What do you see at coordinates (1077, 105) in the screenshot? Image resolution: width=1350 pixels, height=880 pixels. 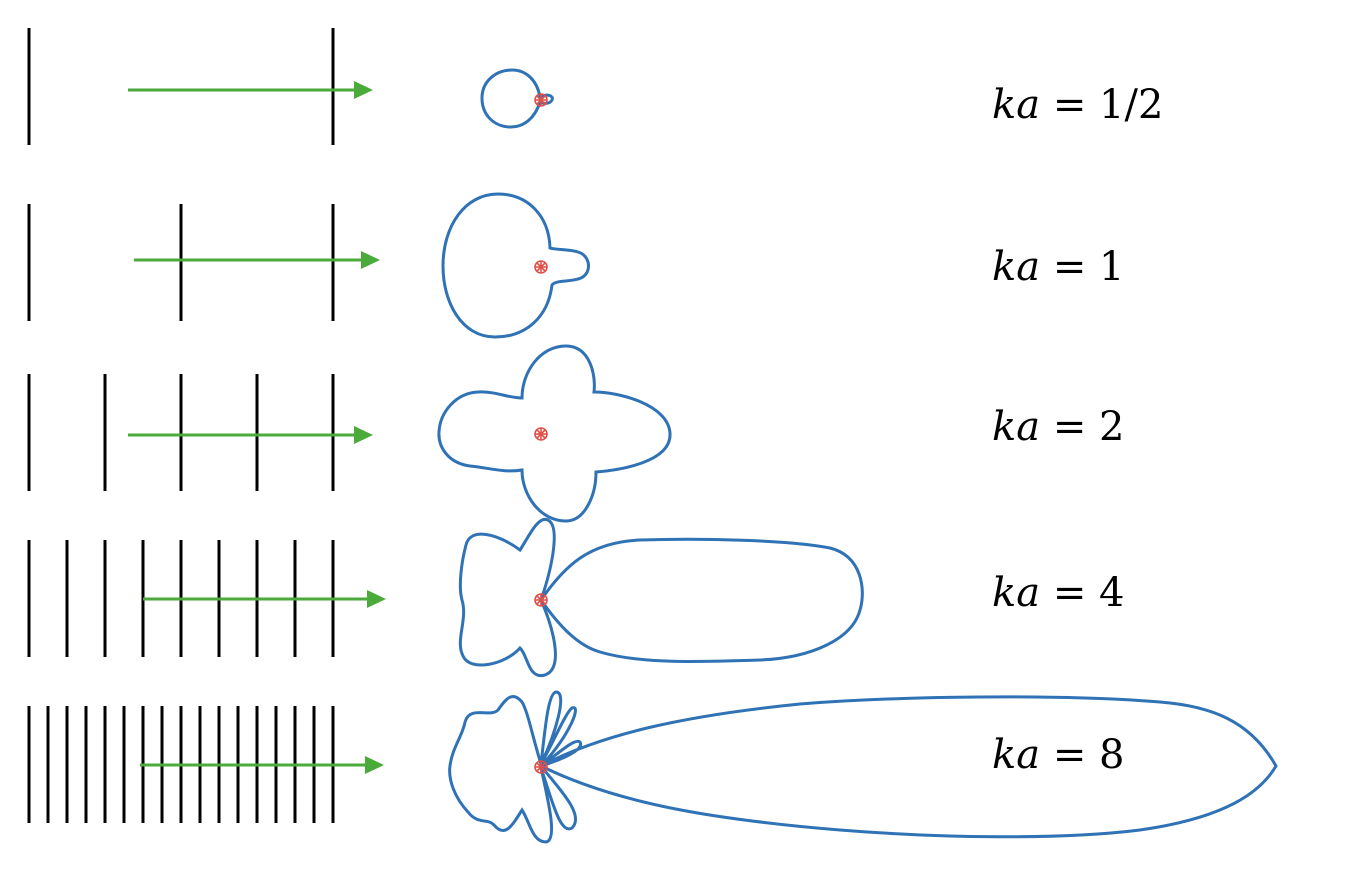 I see `ka-label: ka = 1/2` at bounding box center [1077, 105].